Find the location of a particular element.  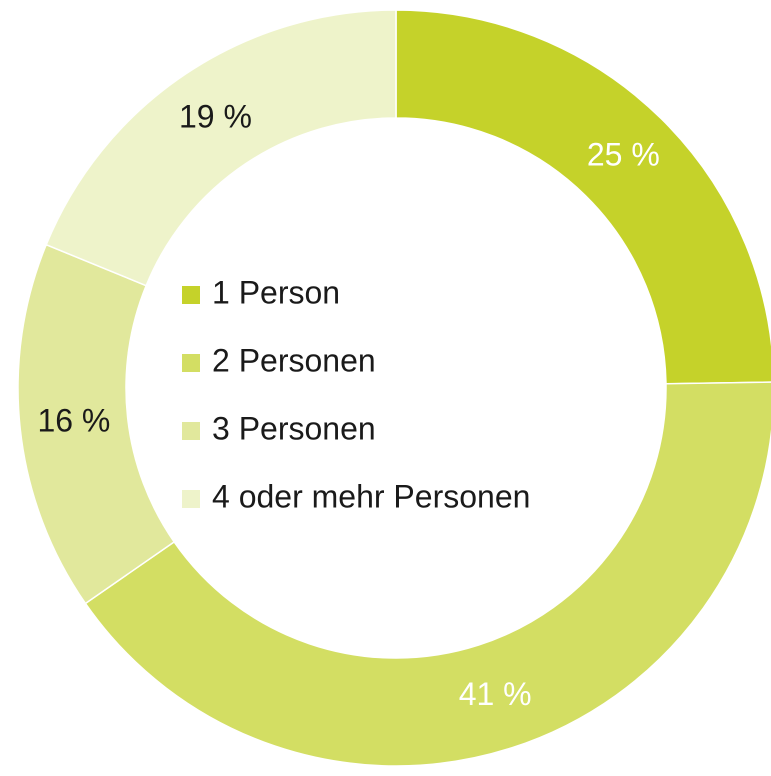

legend-label: 4 oder mehr Personen is located at coordinates (371, 496).